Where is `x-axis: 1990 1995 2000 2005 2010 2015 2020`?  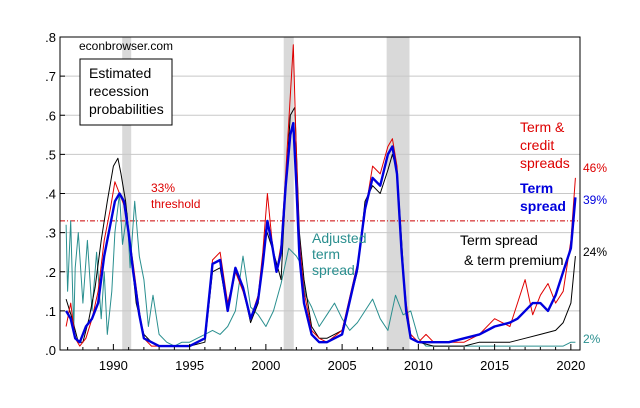 x-axis: 1990 1995 2000 2005 2010 2015 2020 is located at coordinates (326, 358).